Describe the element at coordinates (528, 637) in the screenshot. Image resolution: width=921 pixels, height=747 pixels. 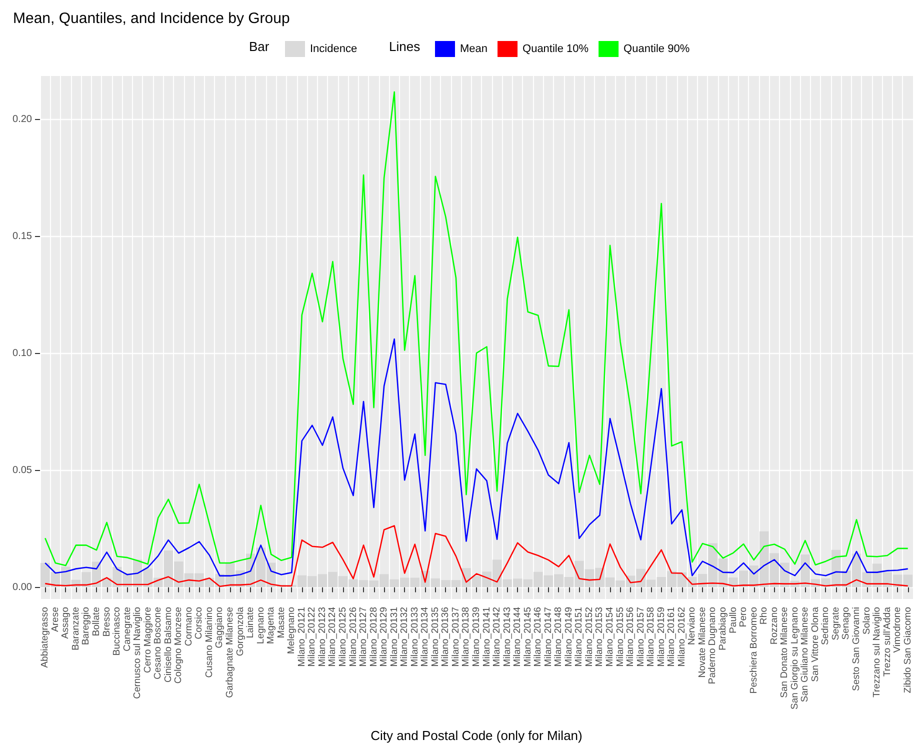
I see `x-tick-label: Milano_20145` at that location.